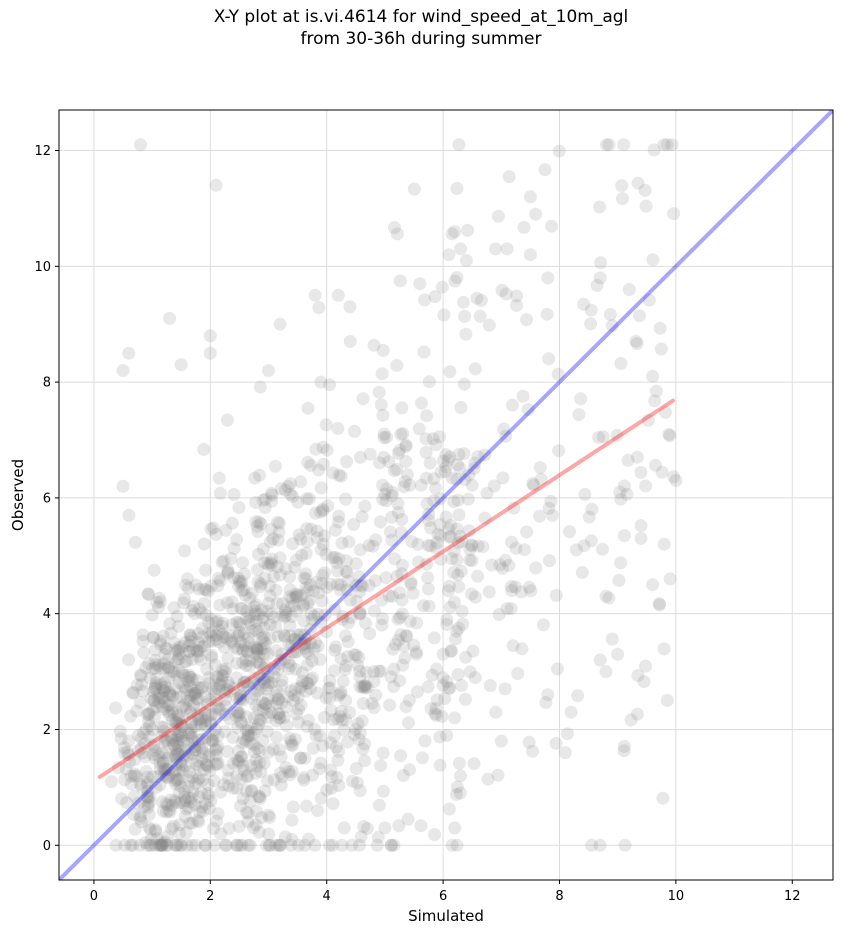 This screenshot has height=934, width=842. I want to click on x-tick-label: 2, so click(210, 896).